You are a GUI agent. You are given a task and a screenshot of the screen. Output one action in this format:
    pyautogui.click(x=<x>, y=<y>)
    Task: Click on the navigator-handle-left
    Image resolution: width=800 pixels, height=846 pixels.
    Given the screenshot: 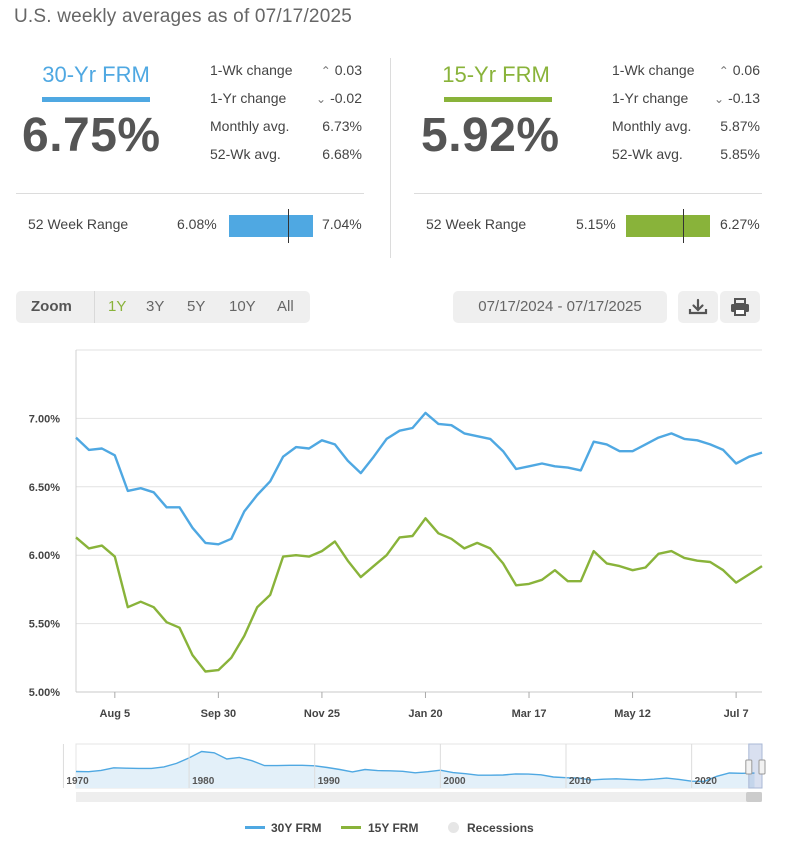 What is the action you would take?
    pyautogui.click(x=749, y=767)
    